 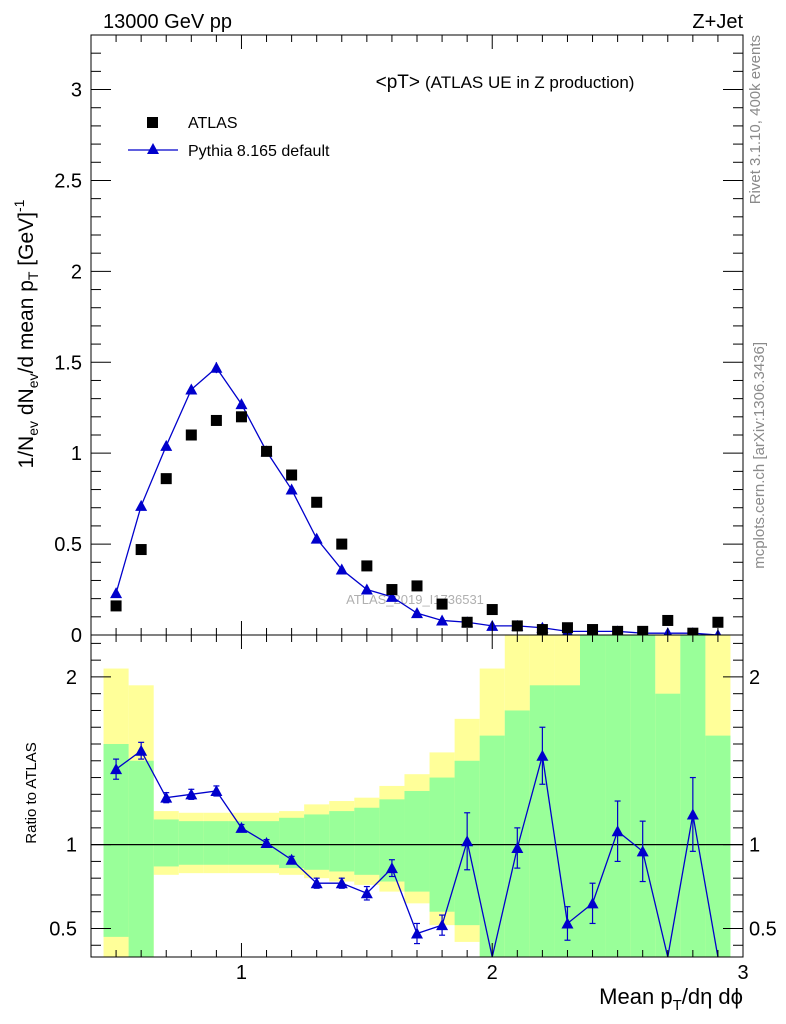 What do you see at coordinates (754, 678) in the screenshot?
I see `ratio-y-tick-label-right: 2` at bounding box center [754, 678].